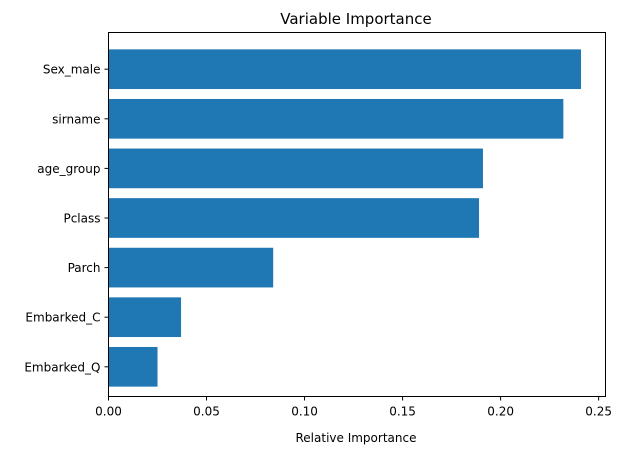 The width and height of the screenshot is (623, 459). What do you see at coordinates (72, 70) in the screenshot?
I see `y-tick-label: Sex_male` at bounding box center [72, 70].